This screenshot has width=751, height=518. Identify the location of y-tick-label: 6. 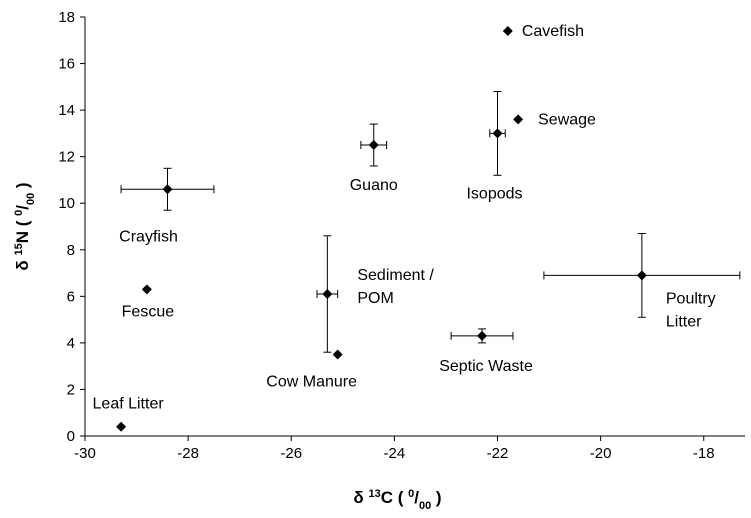
(71, 296).